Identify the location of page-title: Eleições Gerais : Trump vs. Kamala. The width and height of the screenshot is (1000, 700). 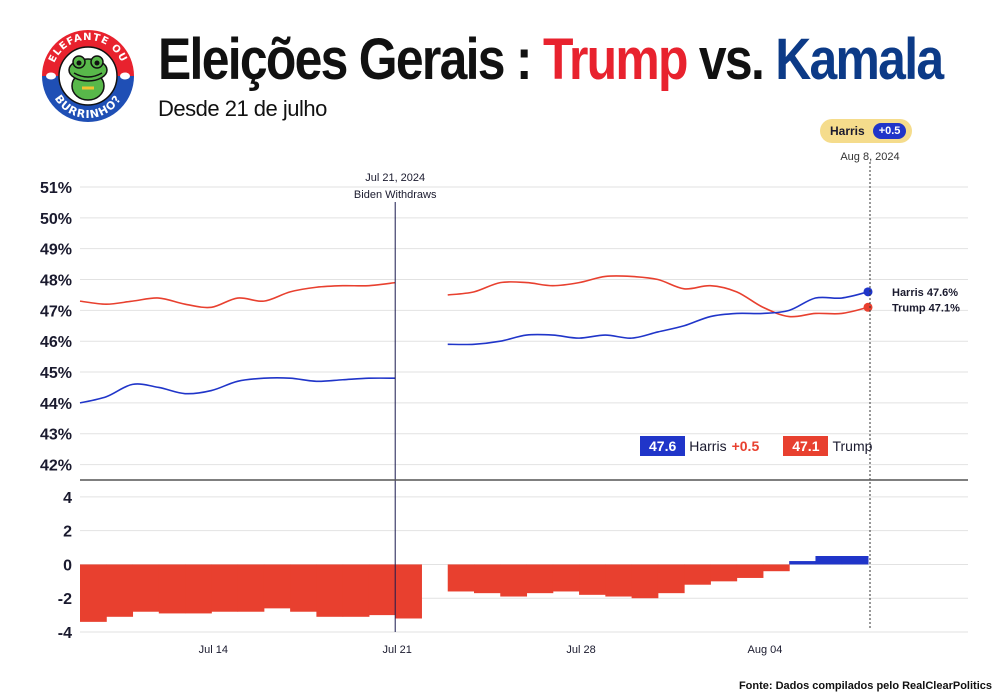
(551, 60).